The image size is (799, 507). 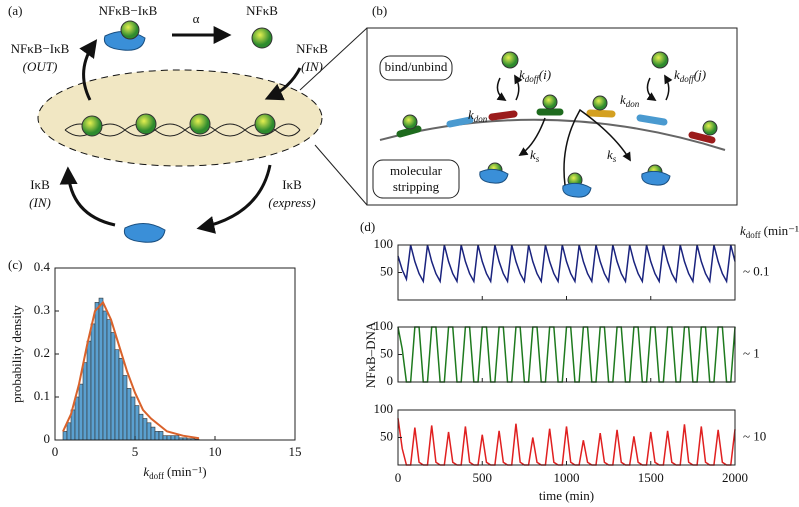 I want to click on box, so click(x=416, y=179).